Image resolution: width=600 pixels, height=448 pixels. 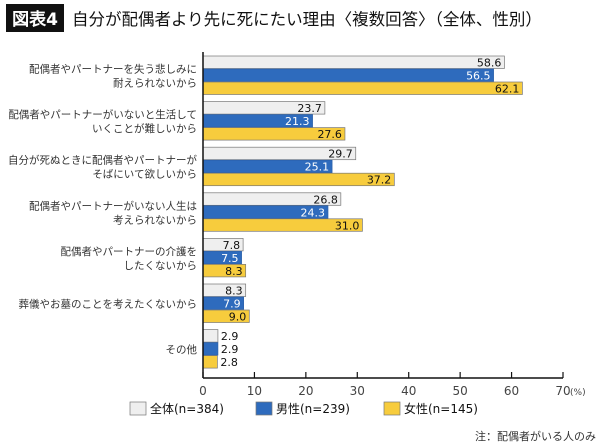 What do you see at coordinates (155, 220) in the screenshot?
I see `category-label: 考えられないから` at bounding box center [155, 220].